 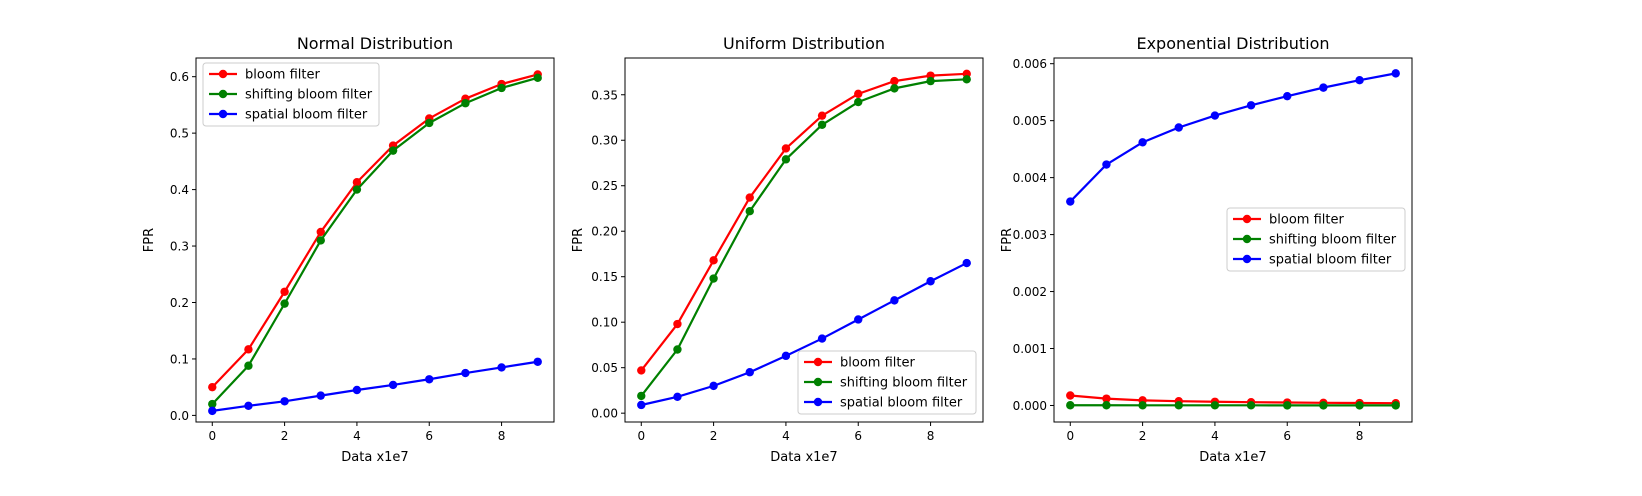 What do you see at coordinates (309, 95) in the screenshot?
I see `legend-label: shifting bloom filter` at bounding box center [309, 95].